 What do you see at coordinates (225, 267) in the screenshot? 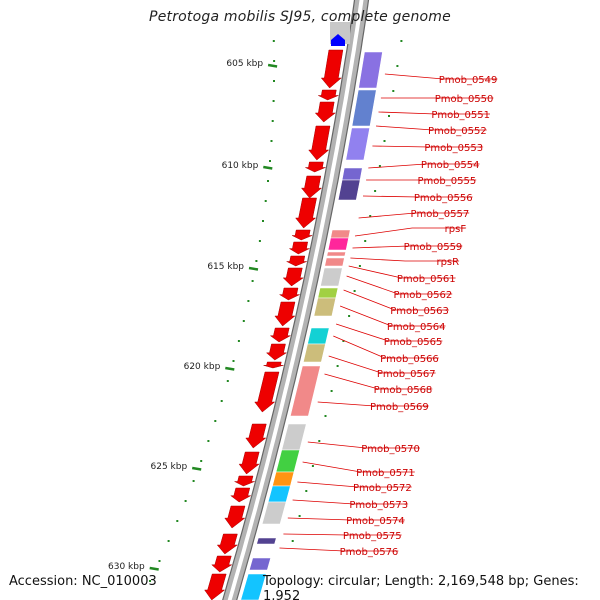
I see `scale-tick-label: 615 kbp` at bounding box center [225, 267].